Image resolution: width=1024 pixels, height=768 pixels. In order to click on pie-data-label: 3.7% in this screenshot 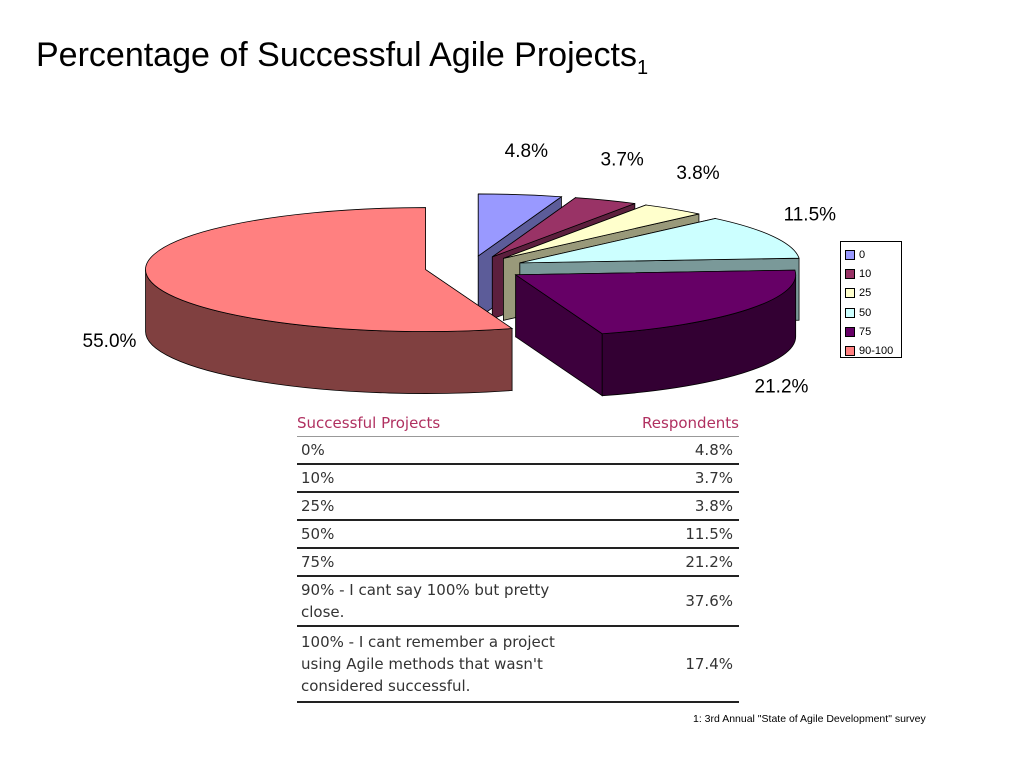, I will do `click(622, 159)`.